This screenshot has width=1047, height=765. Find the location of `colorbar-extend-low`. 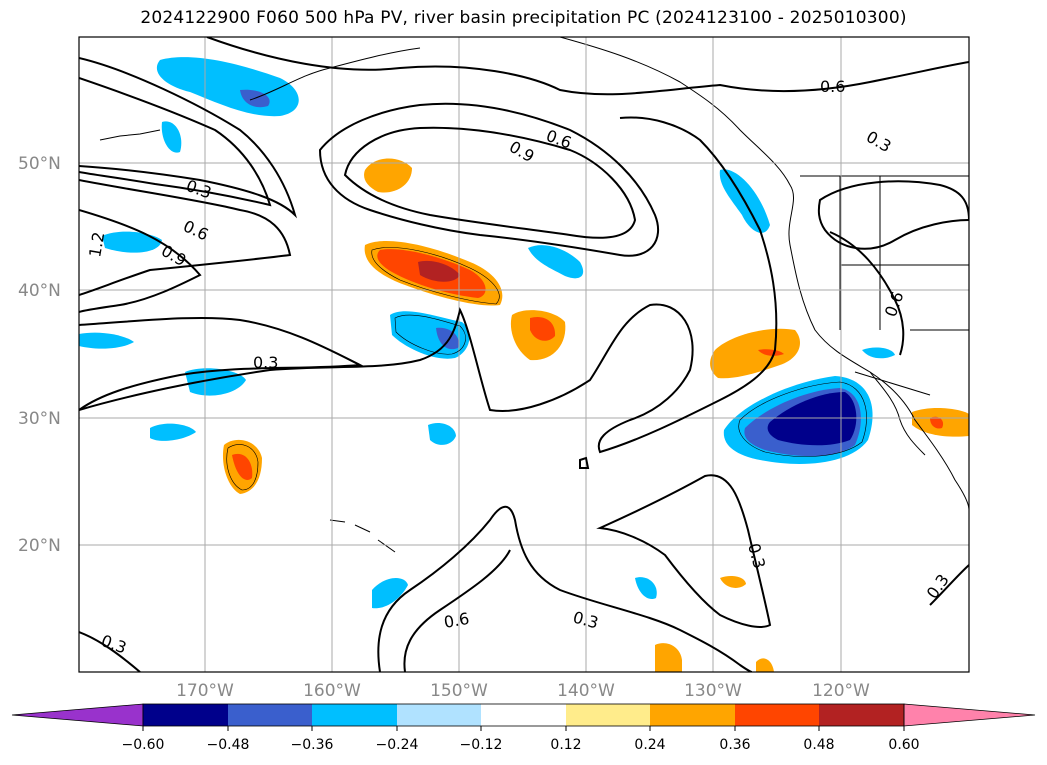

colorbar-extend-low is located at coordinates (77, 715).